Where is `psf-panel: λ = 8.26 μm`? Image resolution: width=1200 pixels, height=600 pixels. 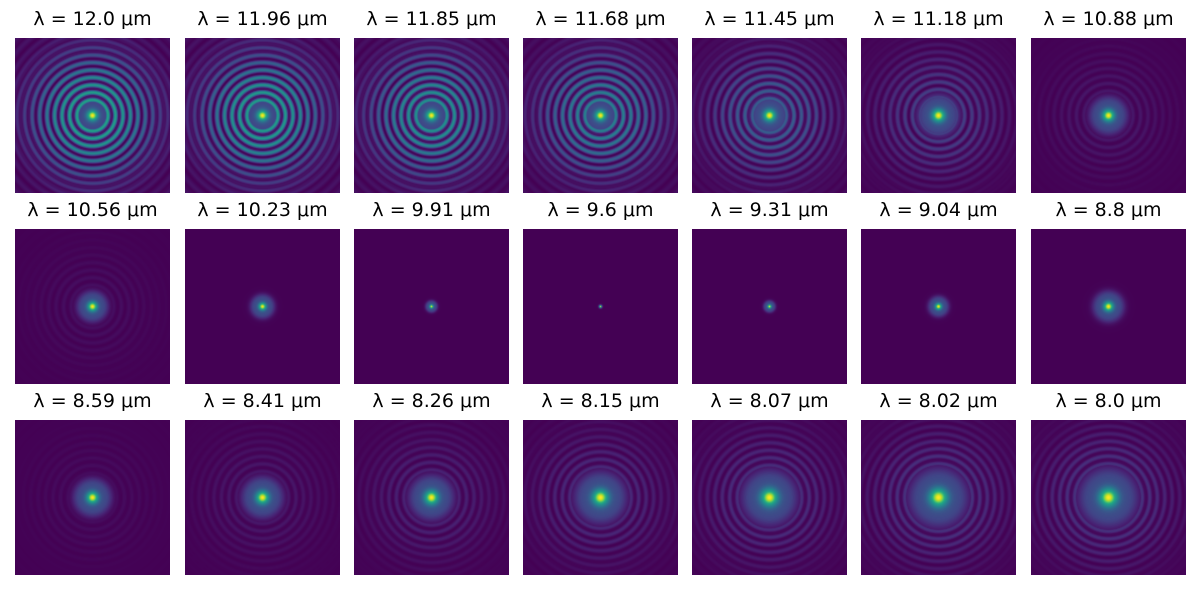 psf-panel: λ = 8.26 μm is located at coordinates (431, 478).